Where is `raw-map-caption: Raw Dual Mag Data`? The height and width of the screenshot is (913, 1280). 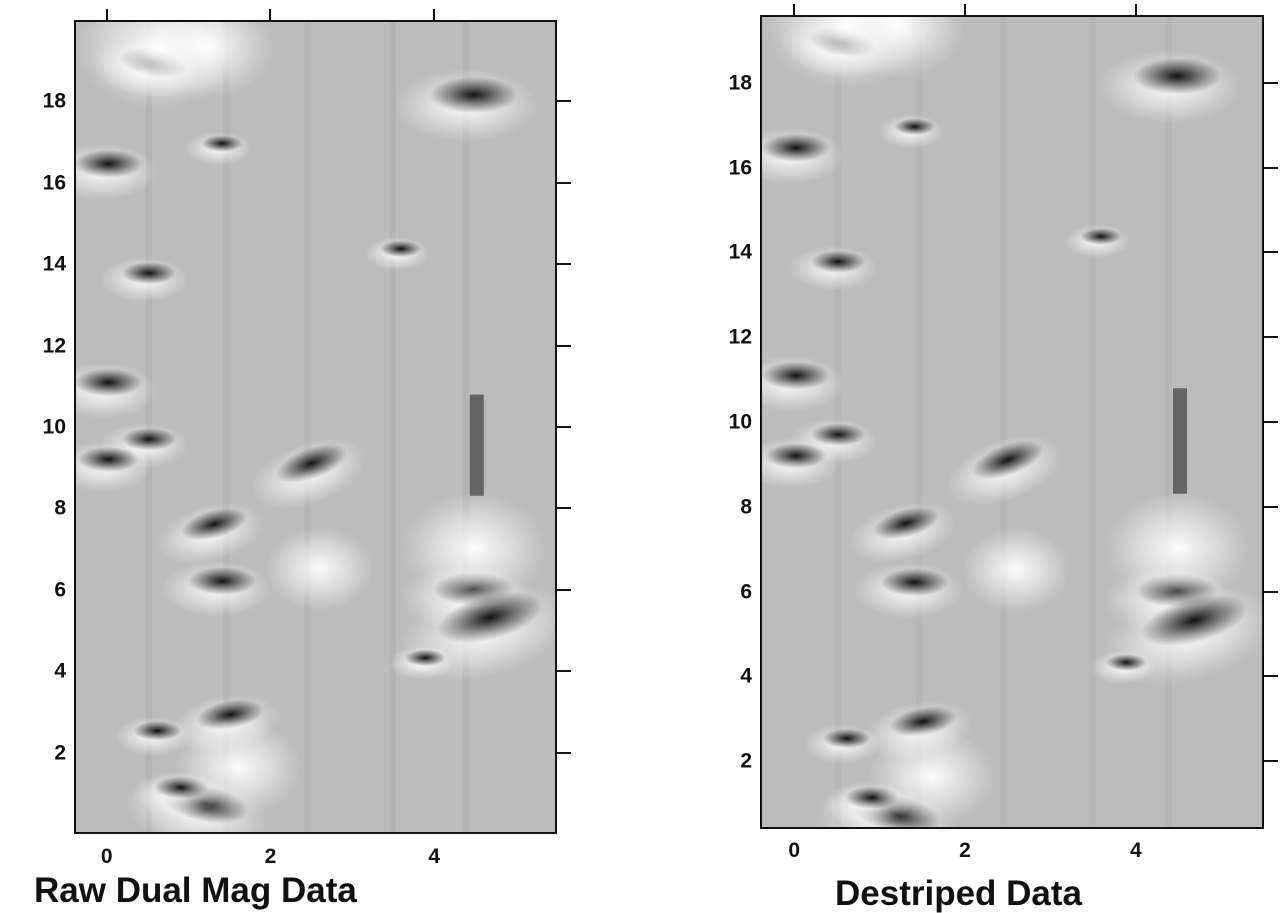 raw-map-caption: Raw Dual Mag Data is located at coordinates (195, 890).